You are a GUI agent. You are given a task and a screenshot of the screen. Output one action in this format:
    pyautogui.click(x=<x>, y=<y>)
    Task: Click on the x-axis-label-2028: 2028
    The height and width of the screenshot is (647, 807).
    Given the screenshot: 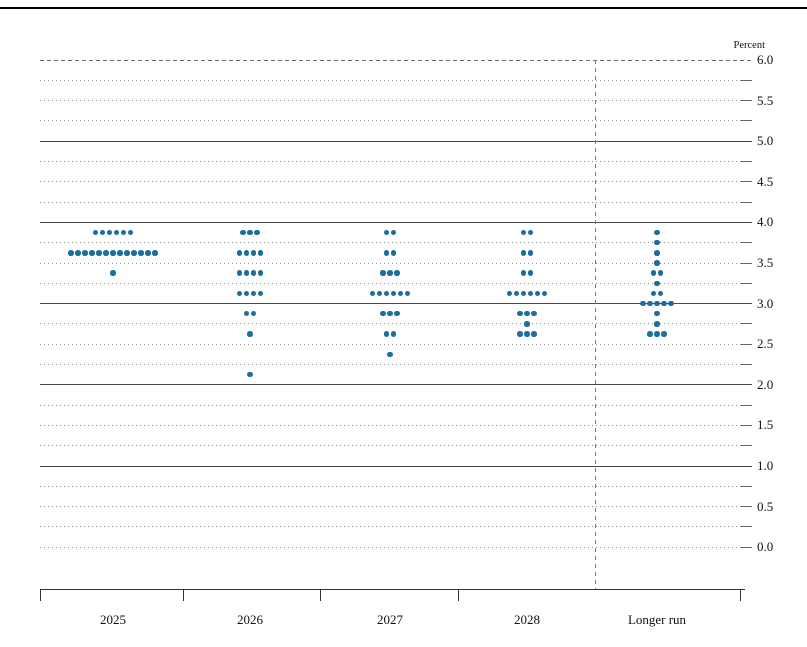 What is the action you would take?
    pyautogui.click(x=527, y=619)
    